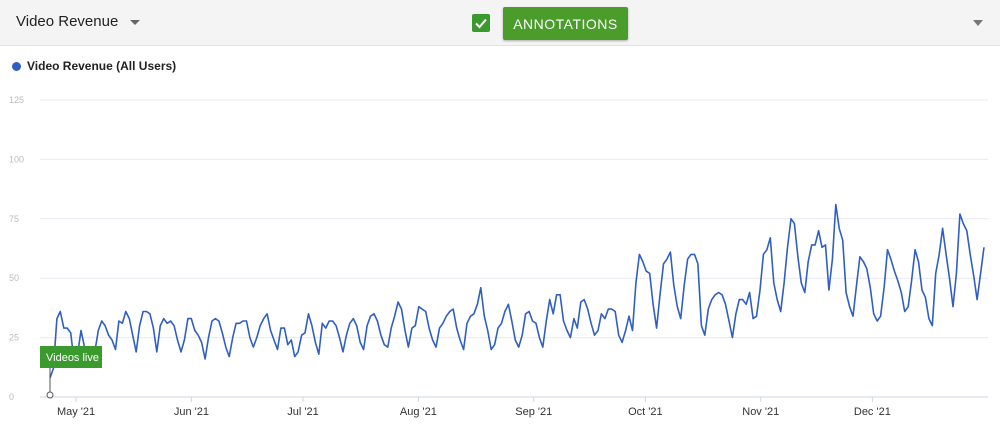  What do you see at coordinates (191, 412) in the screenshot?
I see `x-tick-label: Jun '21` at bounding box center [191, 412].